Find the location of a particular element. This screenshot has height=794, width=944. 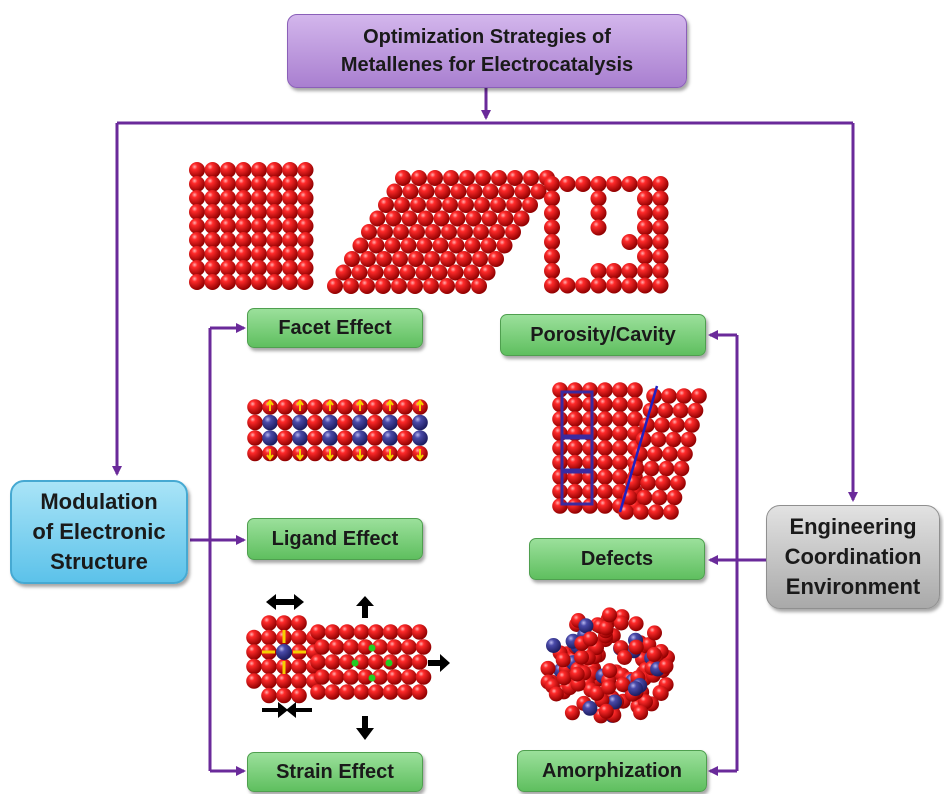

strain-effect-box: Strain Effect is located at coordinates (335, 772).